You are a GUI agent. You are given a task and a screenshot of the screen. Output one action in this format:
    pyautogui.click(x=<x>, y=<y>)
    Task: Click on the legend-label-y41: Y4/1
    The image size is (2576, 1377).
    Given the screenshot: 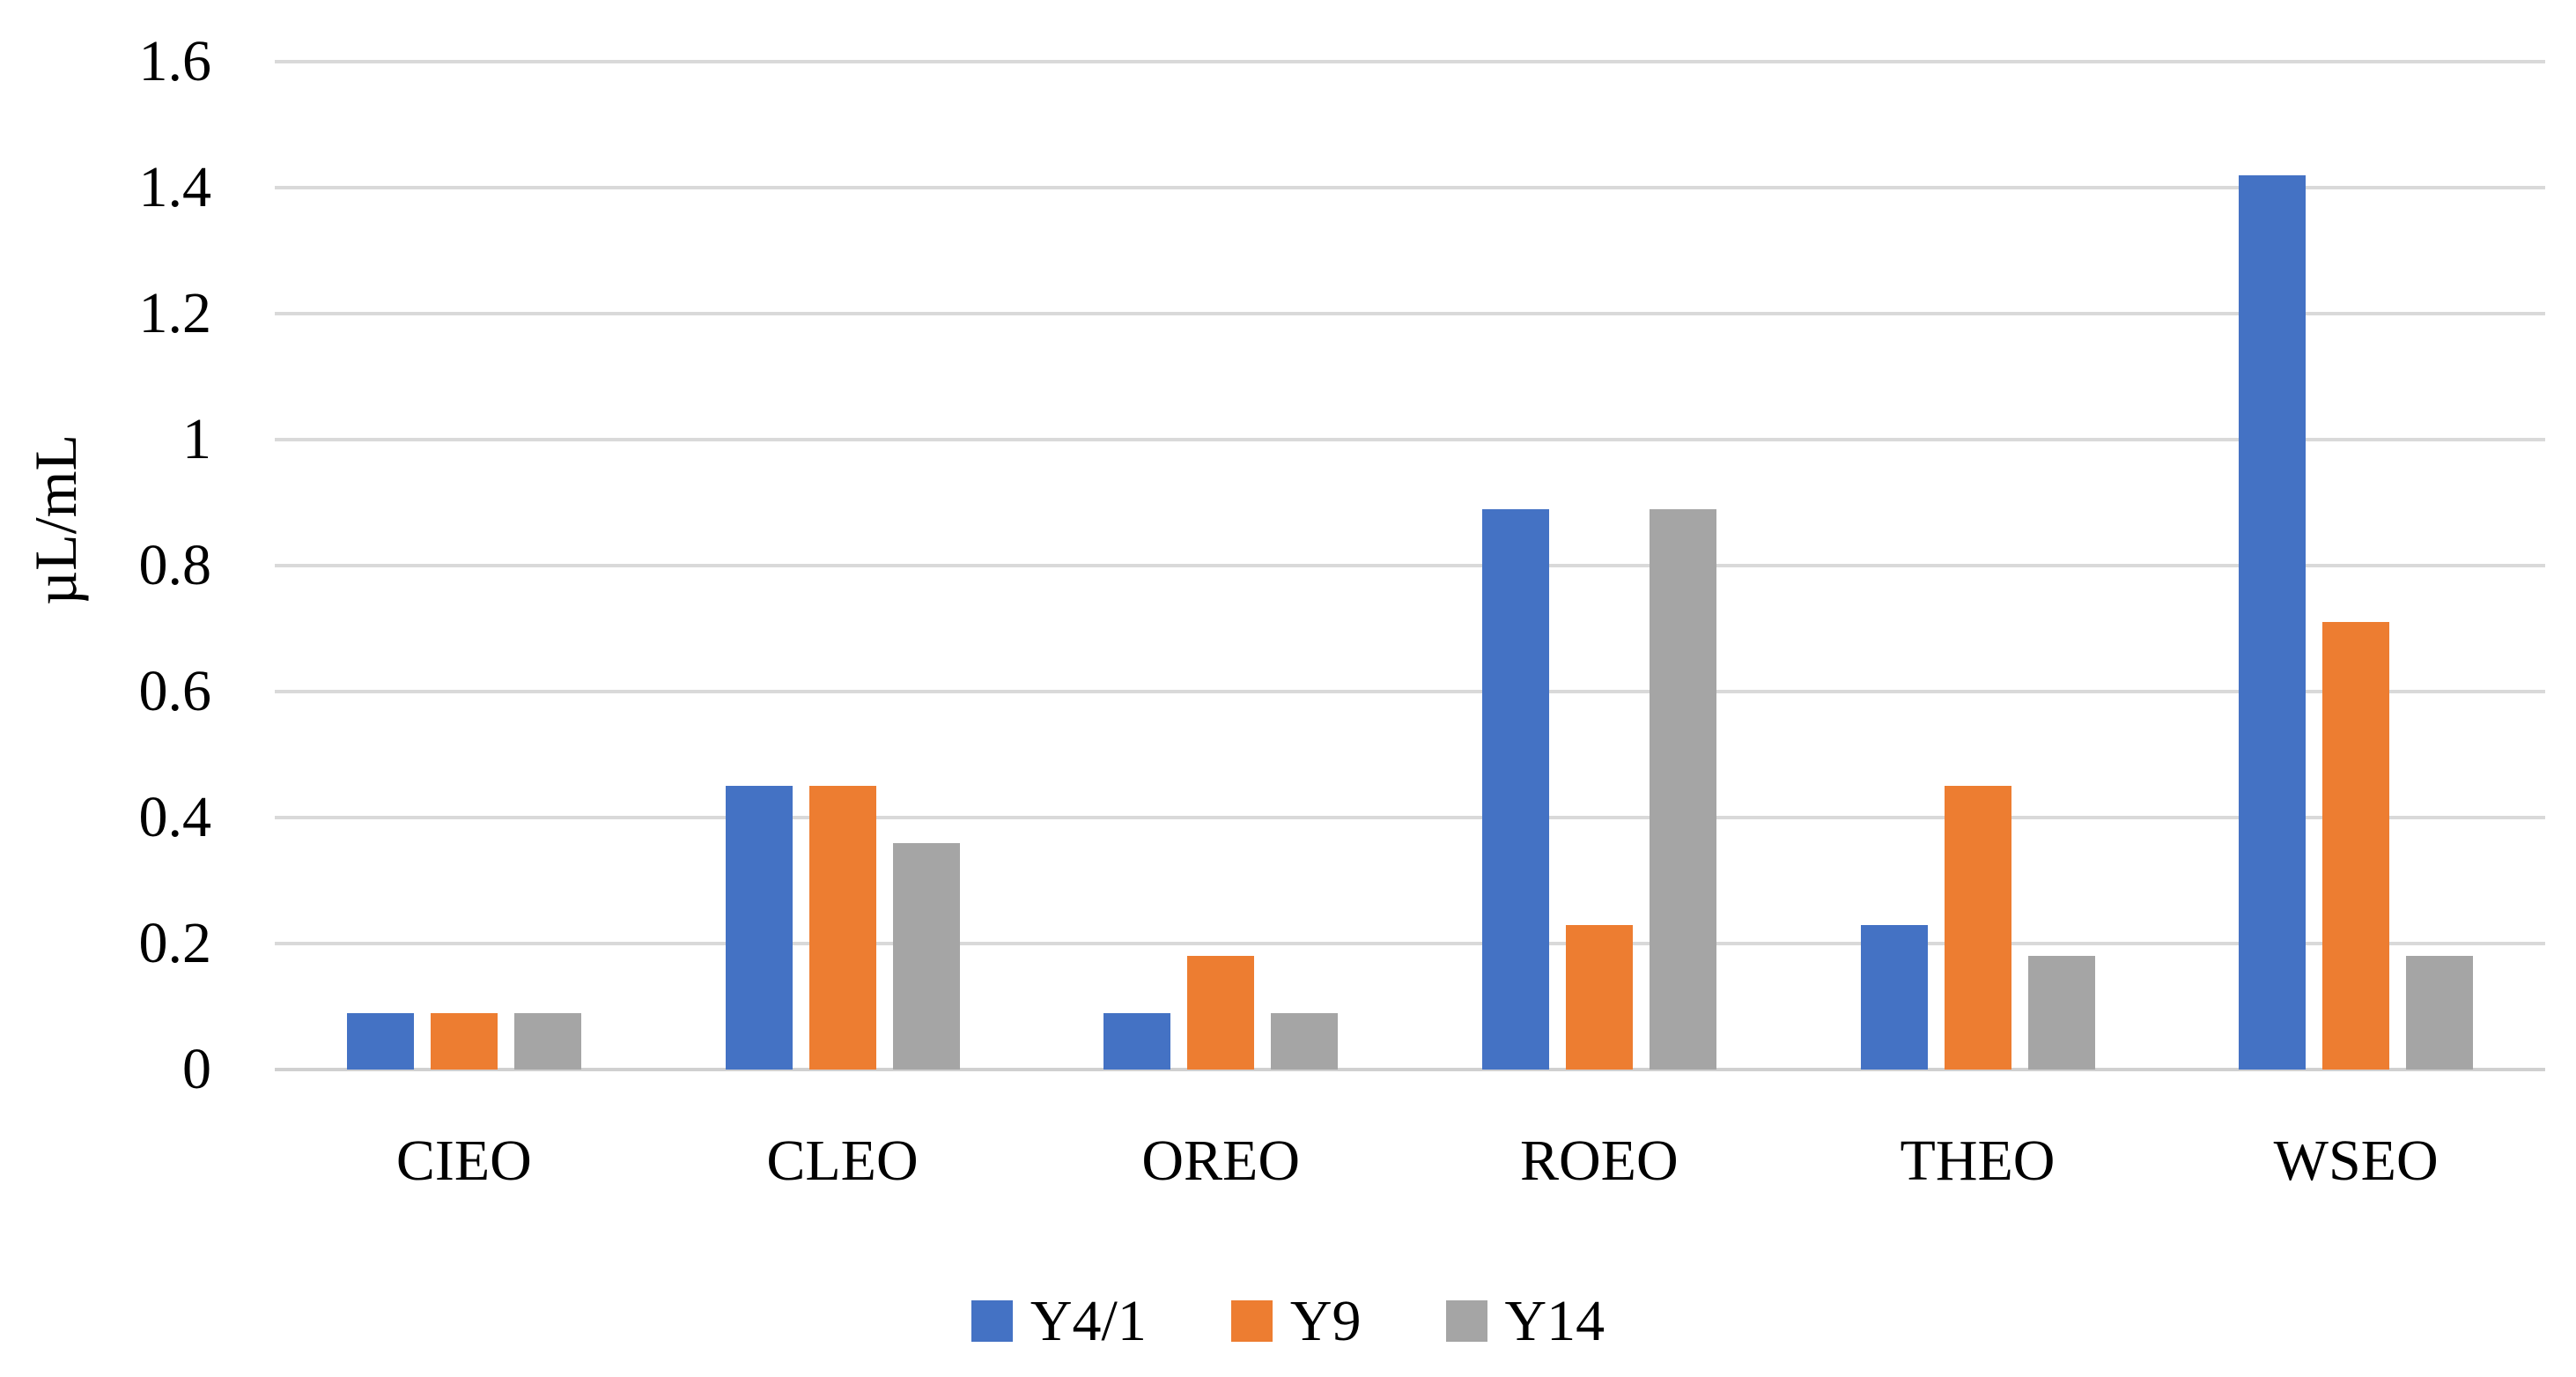 What is the action you would take?
    pyautogui.click(x=1088, y=1320)
    